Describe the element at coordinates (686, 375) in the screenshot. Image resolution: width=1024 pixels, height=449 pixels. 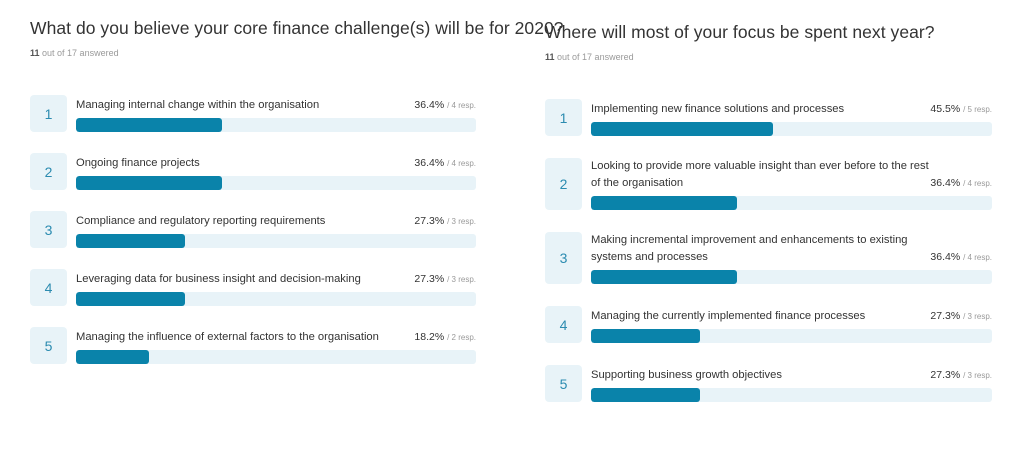
I see `category-label: Supporting business growth objectives` at that location.